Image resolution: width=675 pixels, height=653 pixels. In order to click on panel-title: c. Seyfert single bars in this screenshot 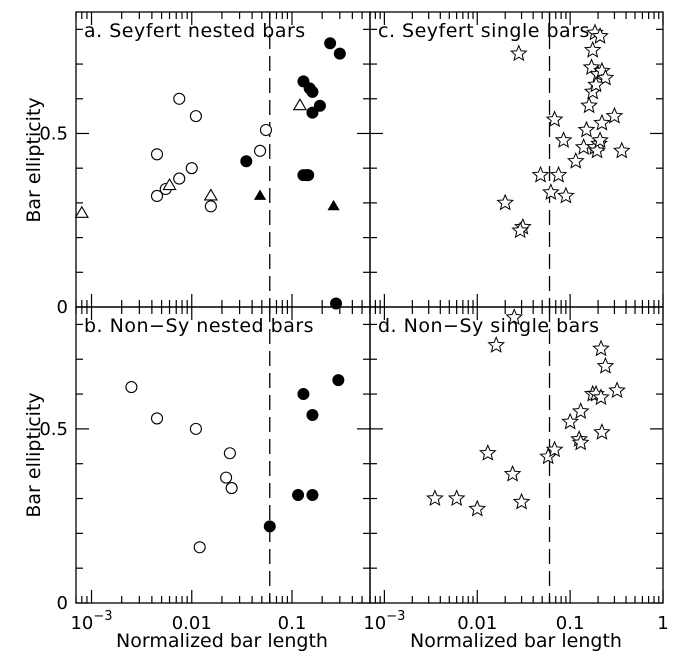, I will do `click(484, 31)`.